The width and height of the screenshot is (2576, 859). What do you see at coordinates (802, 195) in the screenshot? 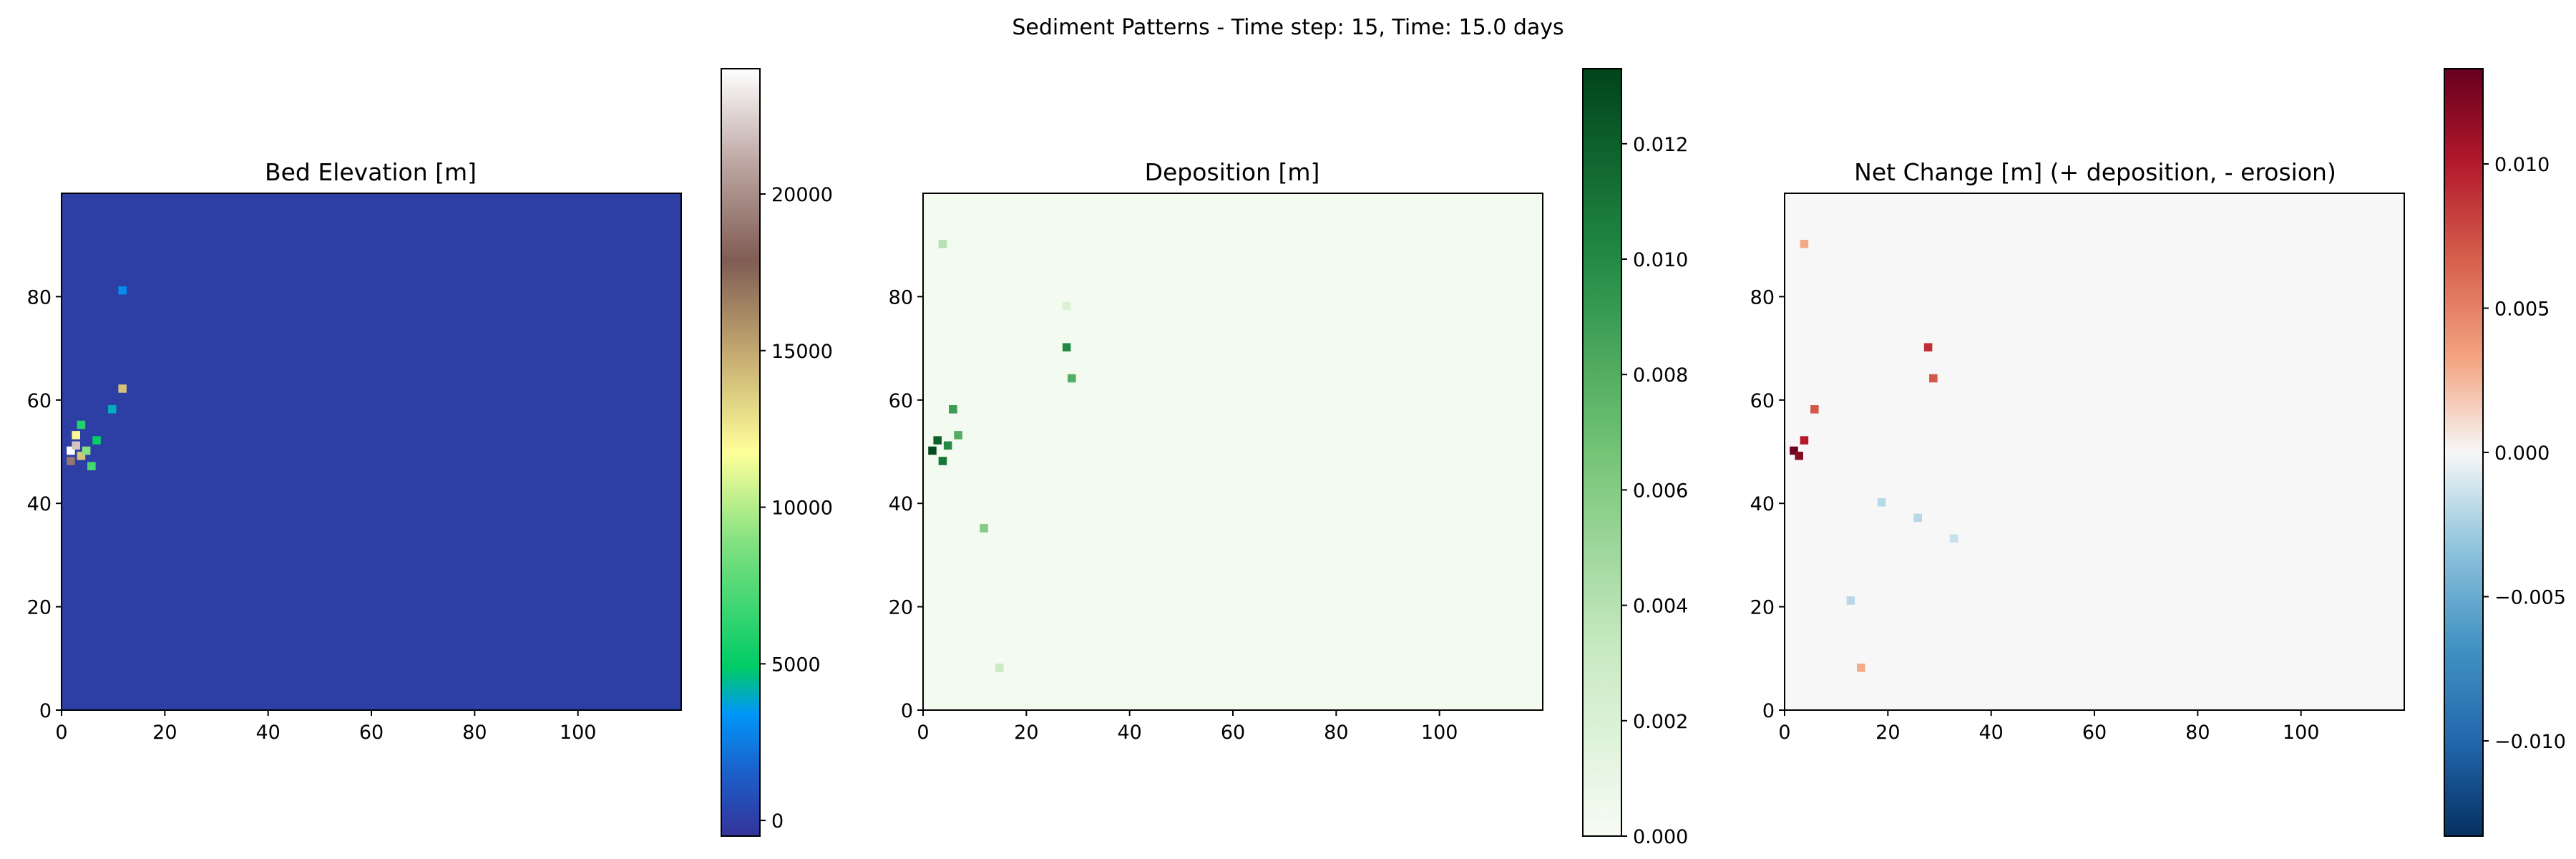
I see `bed-elevation-colorbar-tick-label: 20000` at bounding box center [802, 195].